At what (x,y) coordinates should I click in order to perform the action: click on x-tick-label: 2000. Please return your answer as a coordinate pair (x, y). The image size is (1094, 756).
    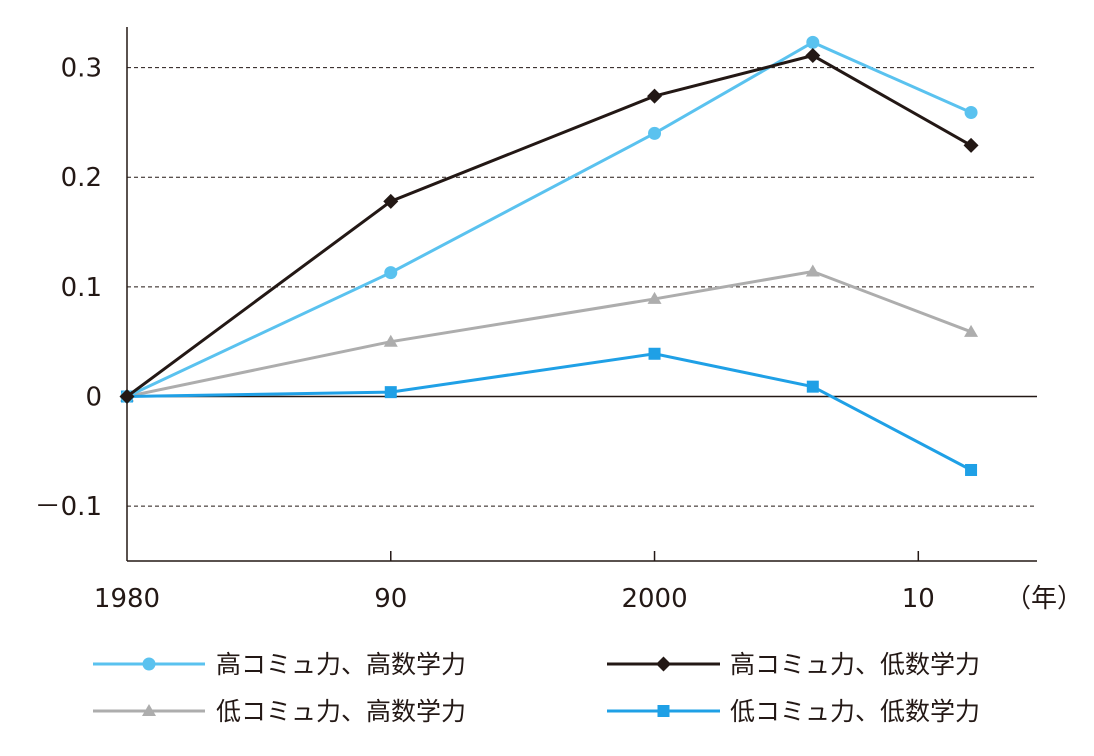
    Looking at the image, I should click on (654, 599).